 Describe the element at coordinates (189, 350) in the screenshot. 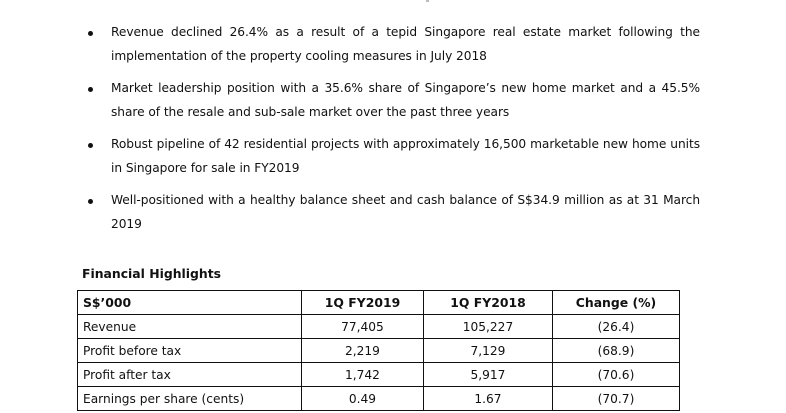

I see `row-label: Profit before tax` at that location.